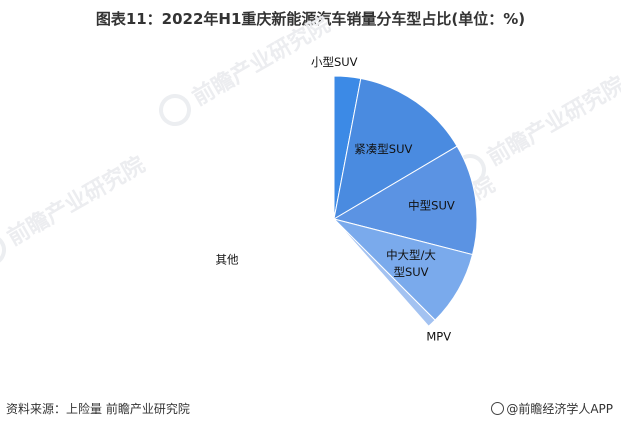 The image size is (621, 428). I want to click on brand-credit: @前瞻经济学人APP, so click(552, 408).